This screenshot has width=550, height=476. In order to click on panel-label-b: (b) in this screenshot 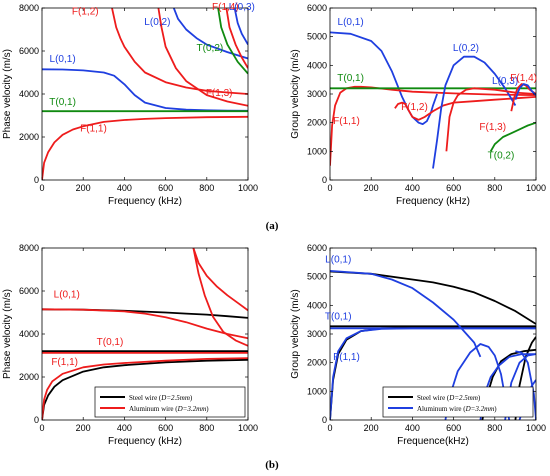, I will do `click(272, 465)`.